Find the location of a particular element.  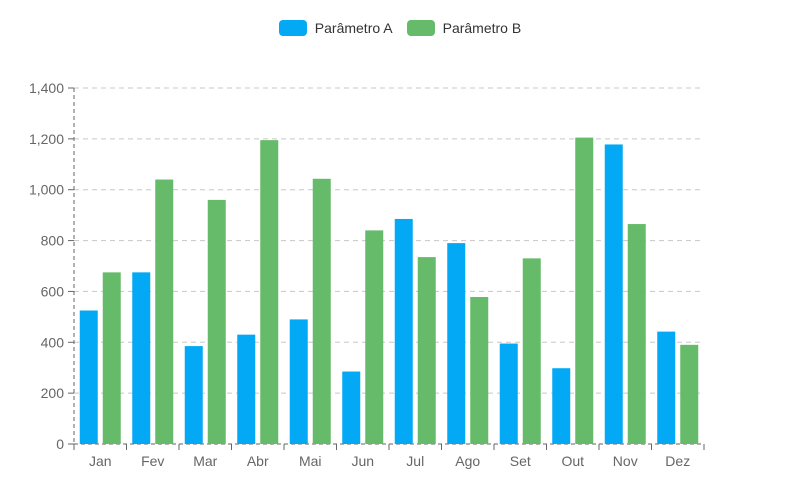

bar-parametro-a-set is located at coordinates (508, 393).